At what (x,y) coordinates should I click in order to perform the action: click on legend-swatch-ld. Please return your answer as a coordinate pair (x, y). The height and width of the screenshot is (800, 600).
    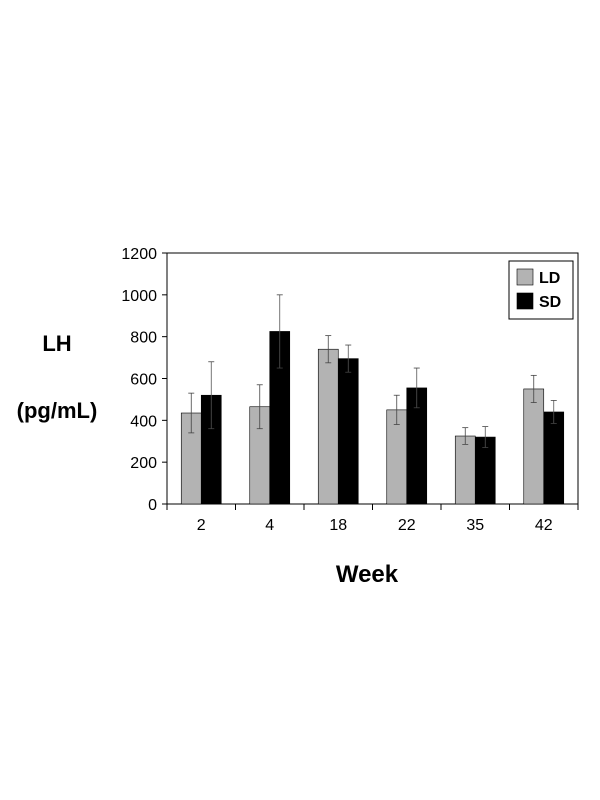
    Looking at the image, I should click on (525, 277).